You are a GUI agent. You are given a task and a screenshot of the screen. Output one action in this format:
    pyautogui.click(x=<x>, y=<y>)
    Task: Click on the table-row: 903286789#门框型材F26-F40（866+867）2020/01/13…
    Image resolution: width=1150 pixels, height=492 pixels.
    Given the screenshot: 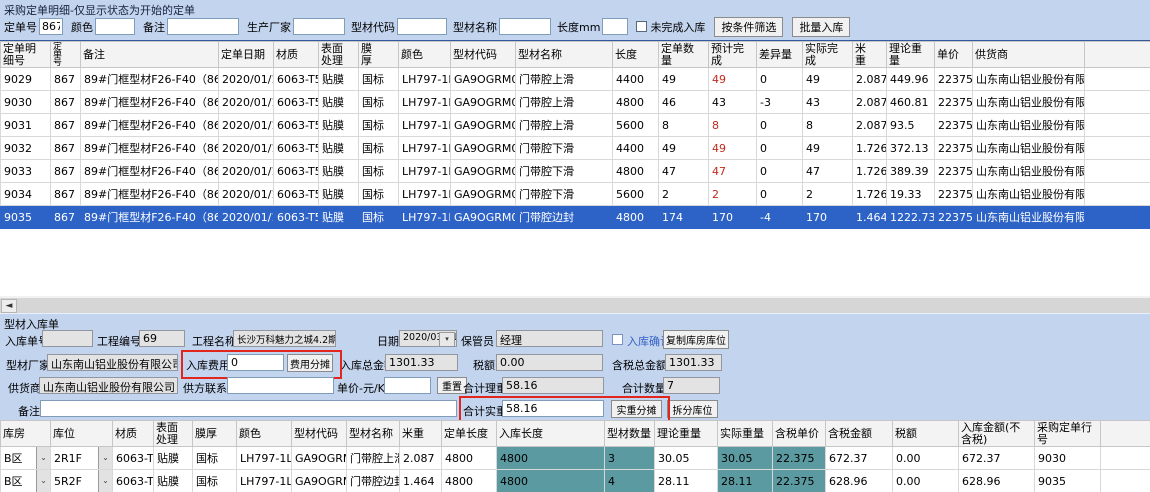 What is the action you would take?
    pyautogui.click(x=575, y=148)
    